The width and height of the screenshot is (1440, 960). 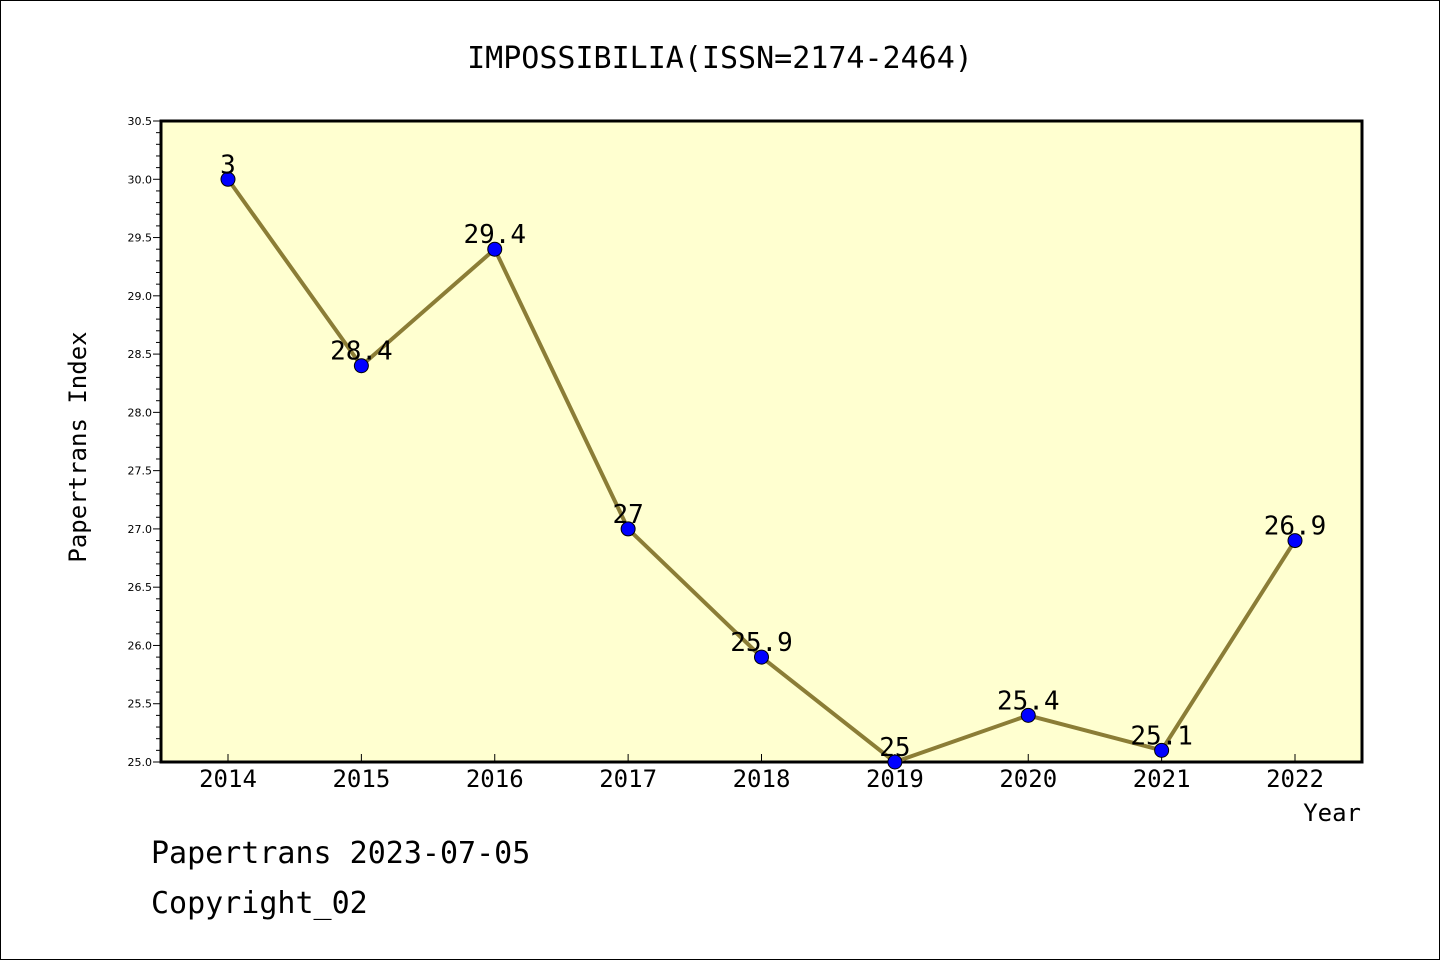 What do you see at coordinates (140, 179) in the screenshot?
I see `y-tick-label: 30.0` at bounding box center [140, 179].